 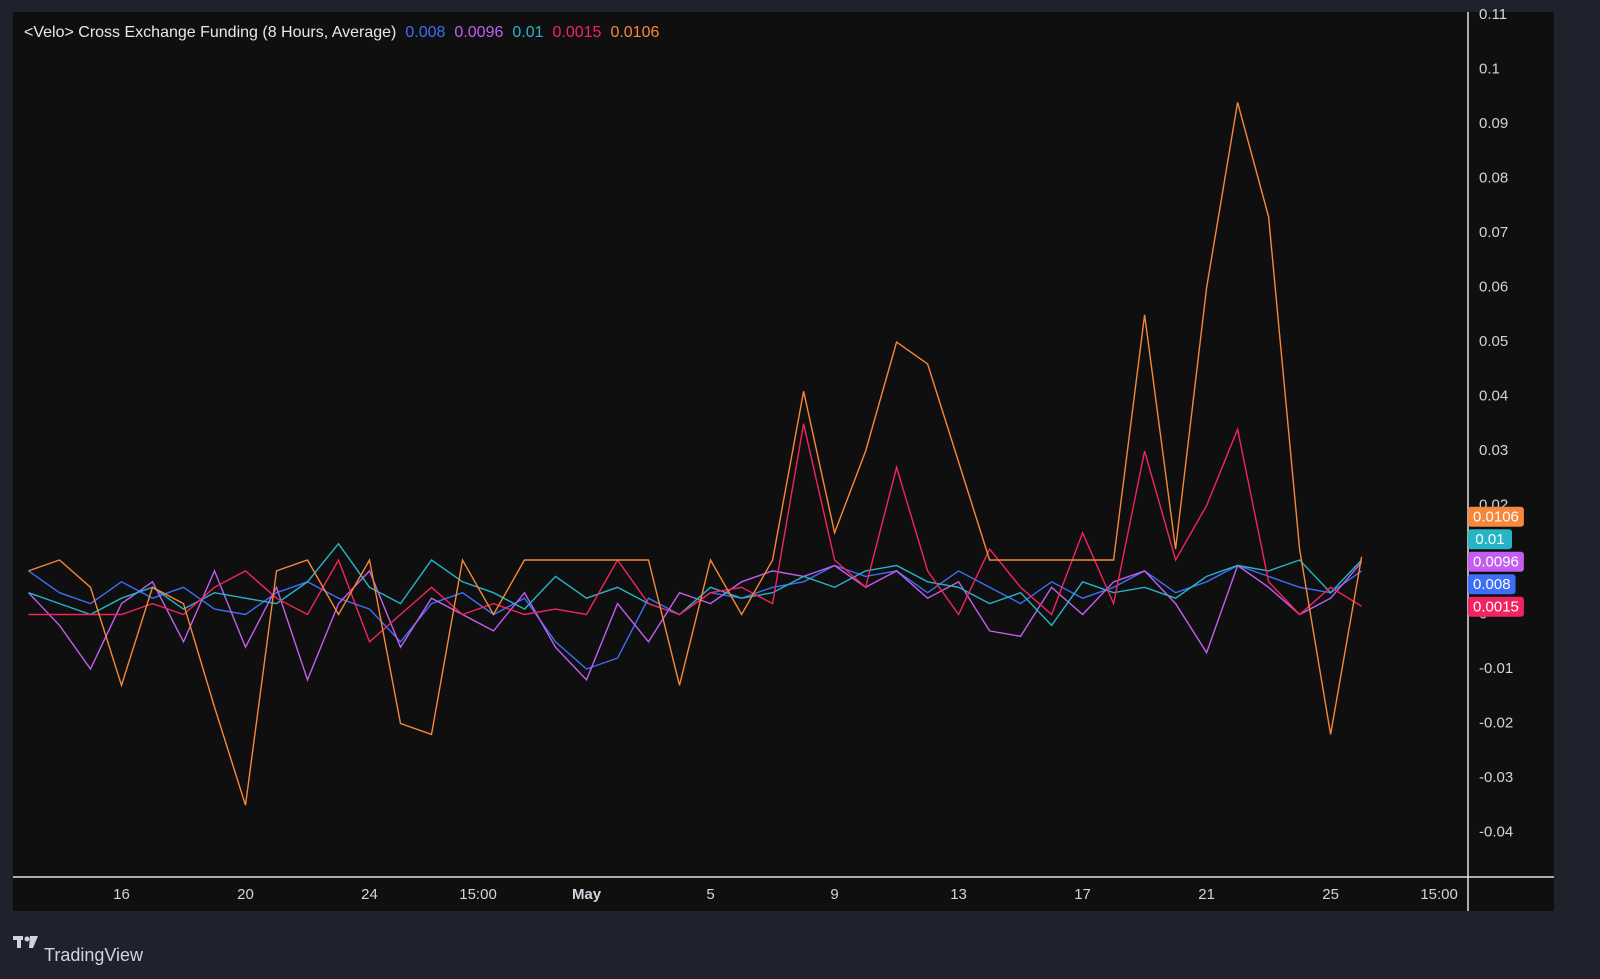 What do you see at coordinates (1493, 450) in the screenshot?
I see `y-tick-label: 0.03` at bounding box center [1493, 450].